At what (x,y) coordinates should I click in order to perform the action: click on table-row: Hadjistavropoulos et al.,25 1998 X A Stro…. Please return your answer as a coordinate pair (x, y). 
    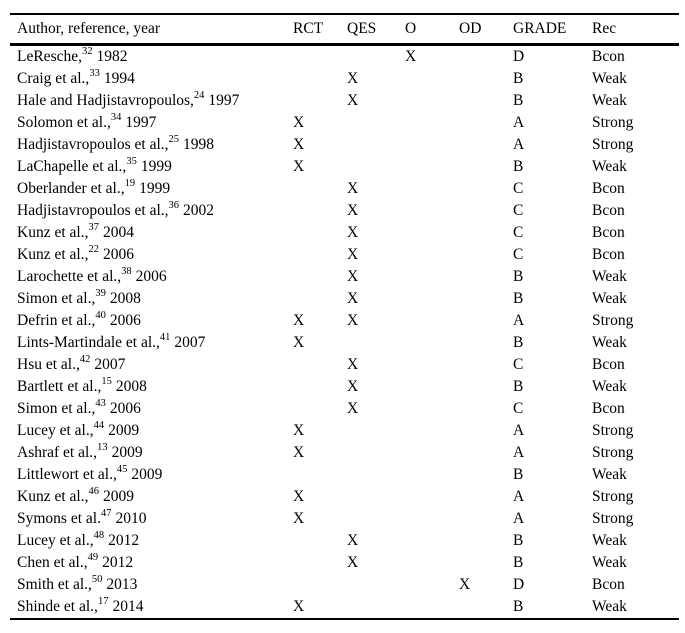
    Looking at the image, I should click on (344, 145).